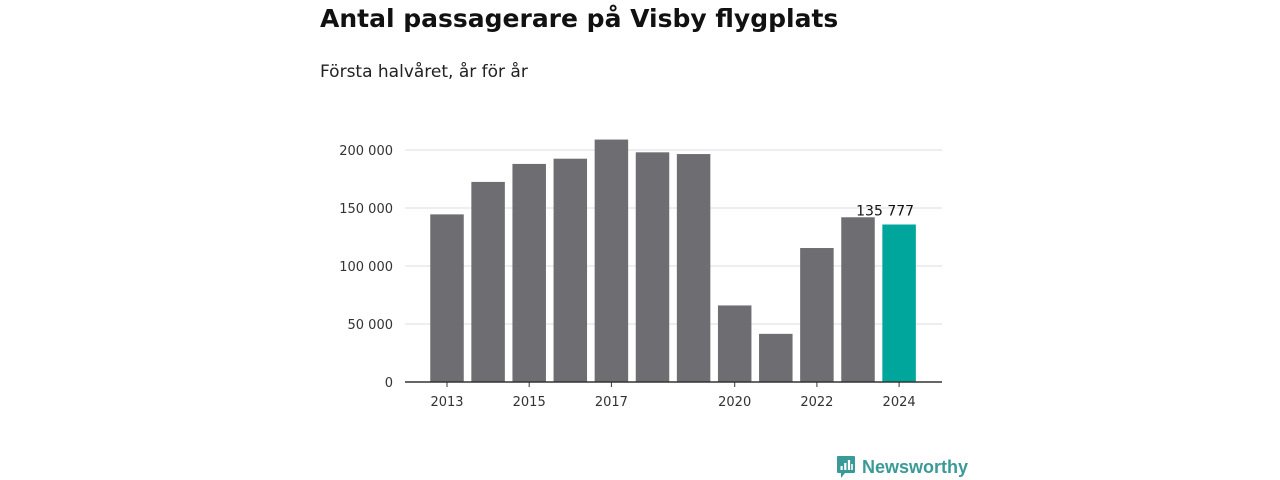 The height and width of the screenshot is (480, 1280). Describe the element at coordinates (673, 384) in the screenshot. I see `axes` at that location.